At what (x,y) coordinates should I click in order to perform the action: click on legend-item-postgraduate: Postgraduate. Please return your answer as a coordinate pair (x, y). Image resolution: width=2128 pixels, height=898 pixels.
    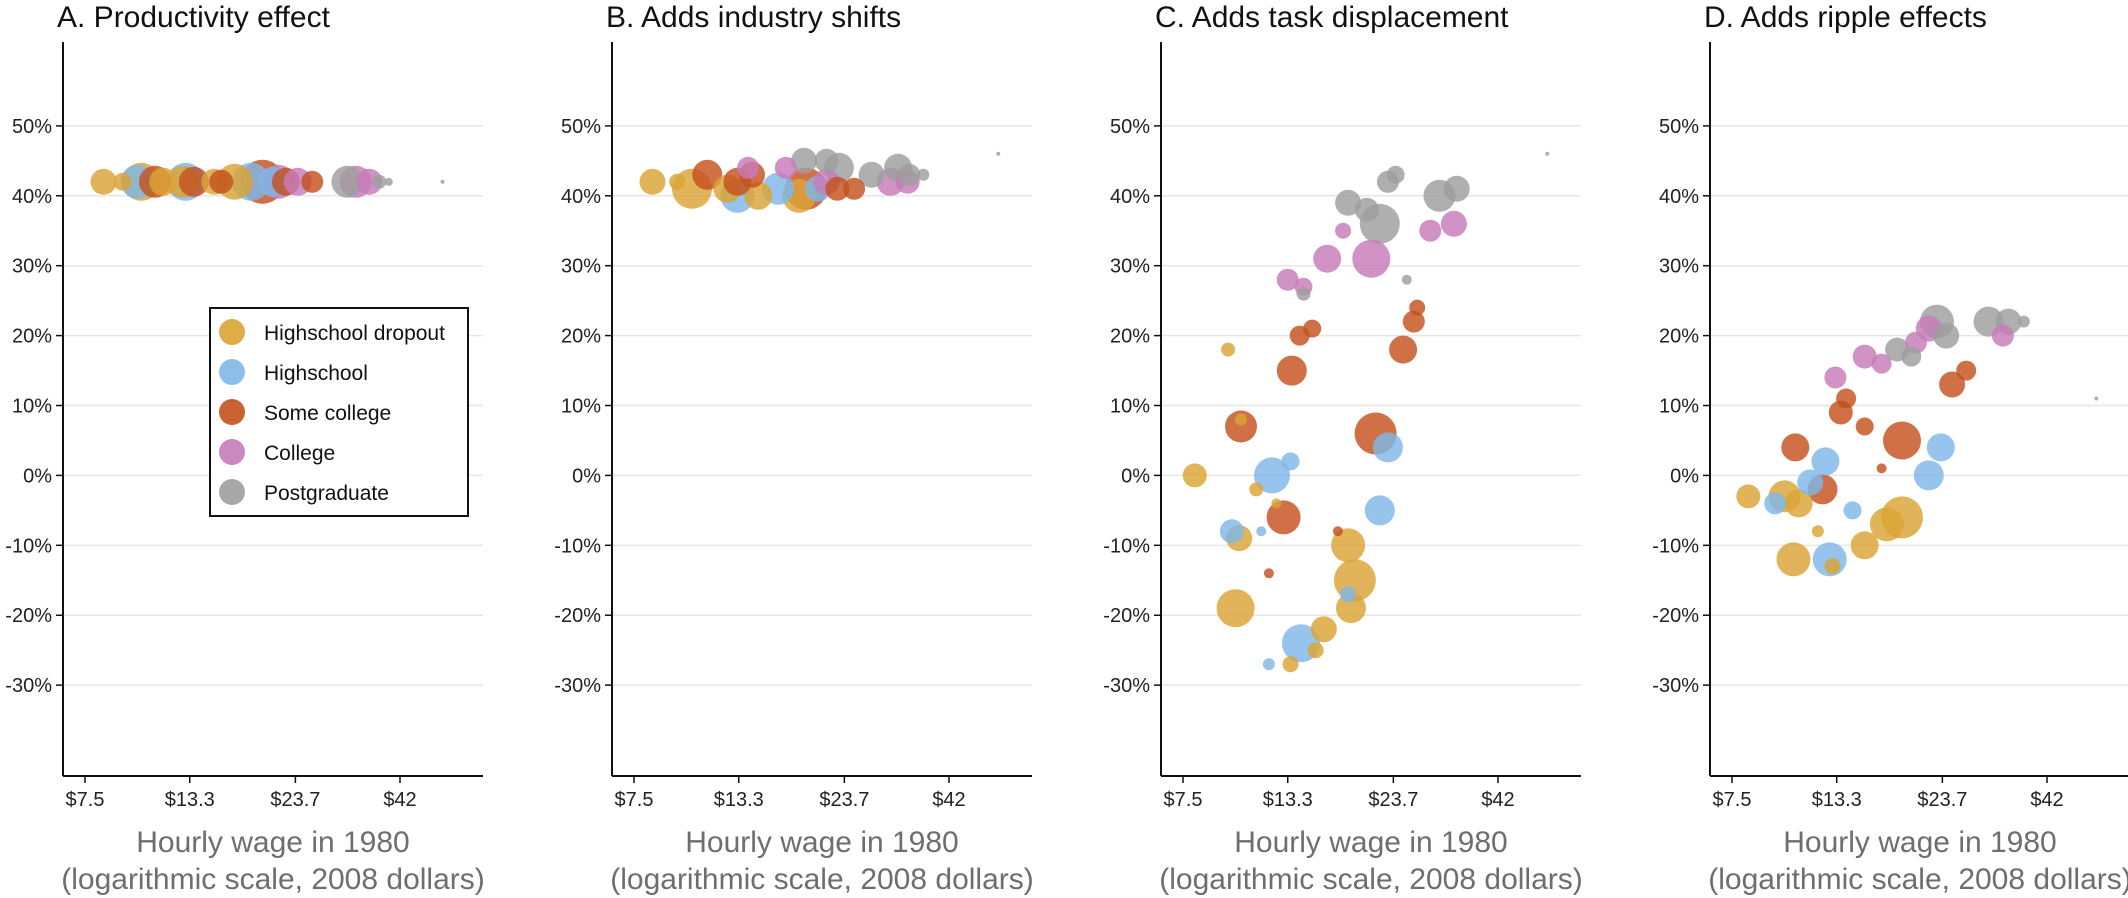
    Looking at the image, I should click on (304, 492).